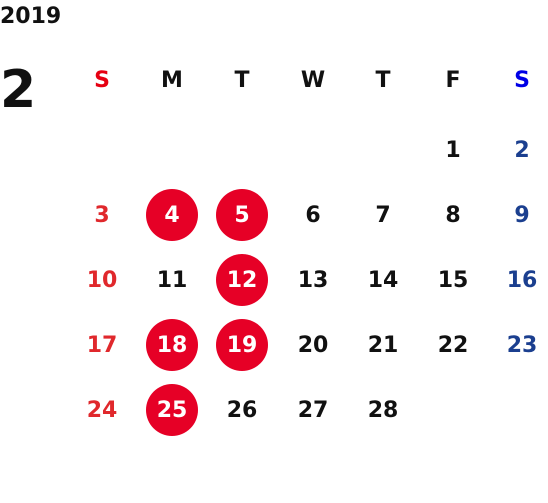  What do you see at coordinates (313, 215) in the screenshot?
I see `day-cell: 6` at bounding box center [313, 215].